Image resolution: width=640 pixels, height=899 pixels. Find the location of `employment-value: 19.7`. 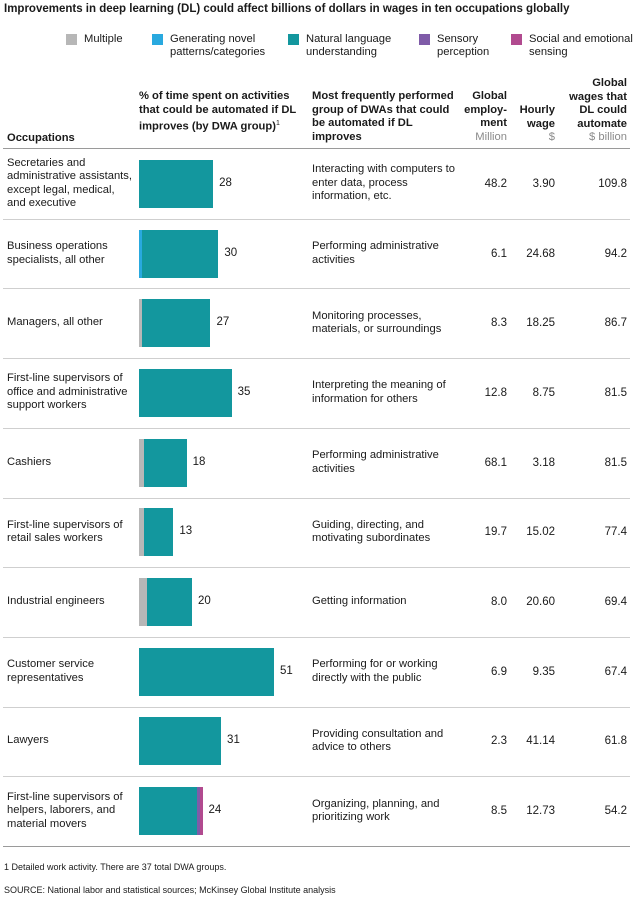

employment-value: 19.7 is located at coordinates (495, 532).